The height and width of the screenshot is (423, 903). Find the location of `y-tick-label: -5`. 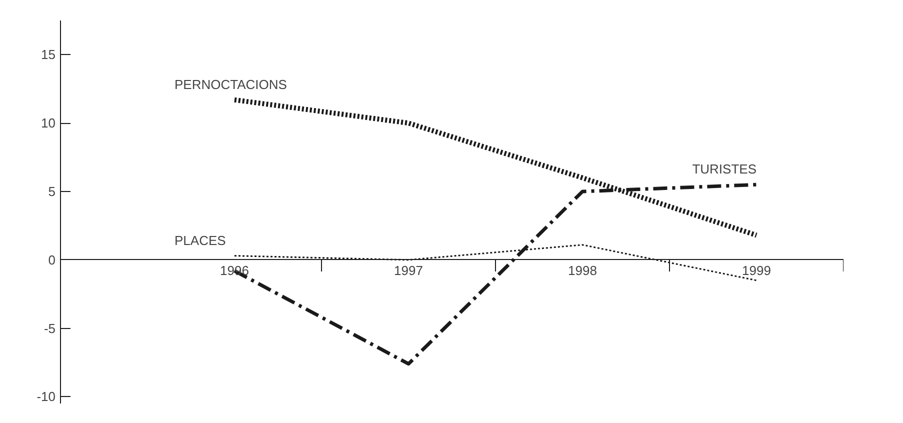

y-tick-label: -5 is located at coordinates (50, 328).